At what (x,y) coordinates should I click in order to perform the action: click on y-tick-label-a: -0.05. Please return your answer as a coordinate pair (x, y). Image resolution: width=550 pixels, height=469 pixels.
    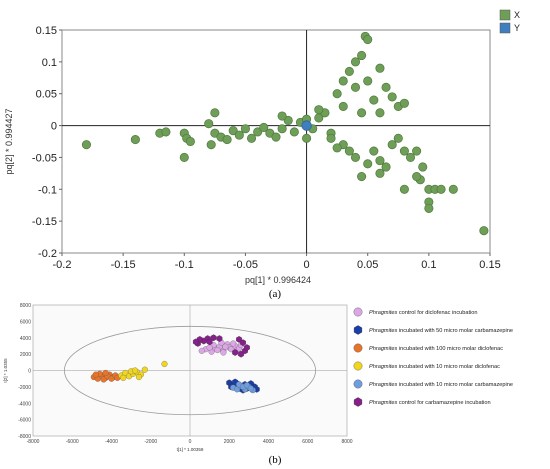
    Looking at the image, I should click on (44, 158).